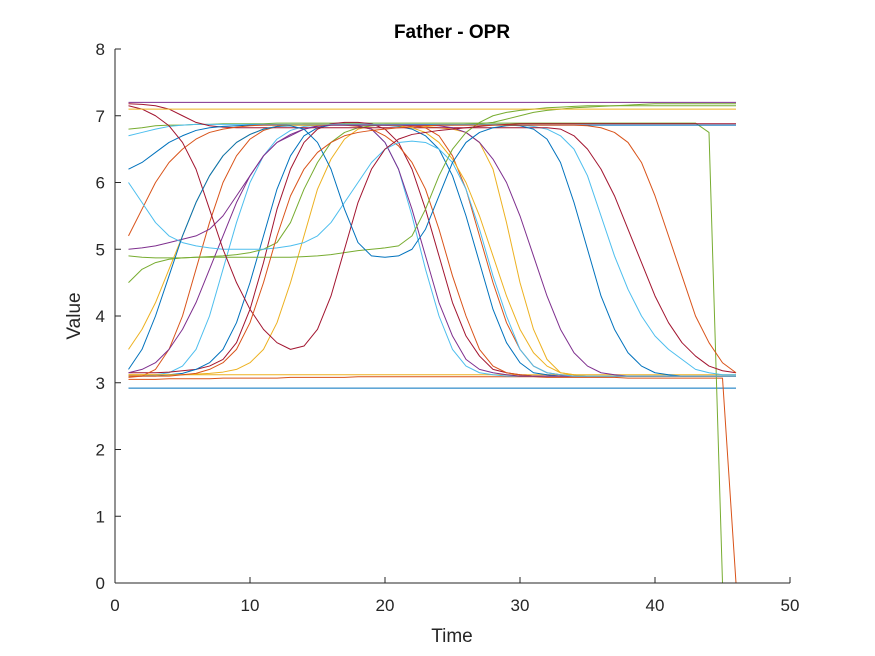 The width and height of the screenshot is (875, 656). What do you see at coordinates (100, 516) in the screenshot?
I see `y-tick-label: 1` at bounding box center [100, 516].